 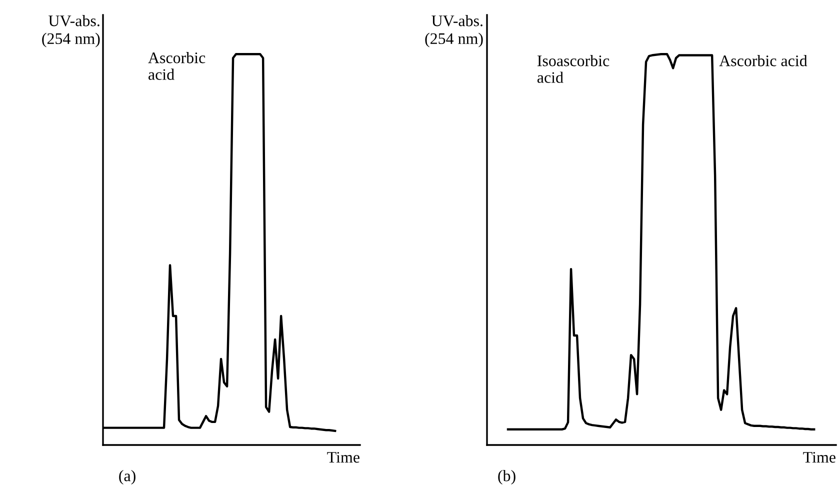 I want to click on text: (b), so click(x=507, y=477).